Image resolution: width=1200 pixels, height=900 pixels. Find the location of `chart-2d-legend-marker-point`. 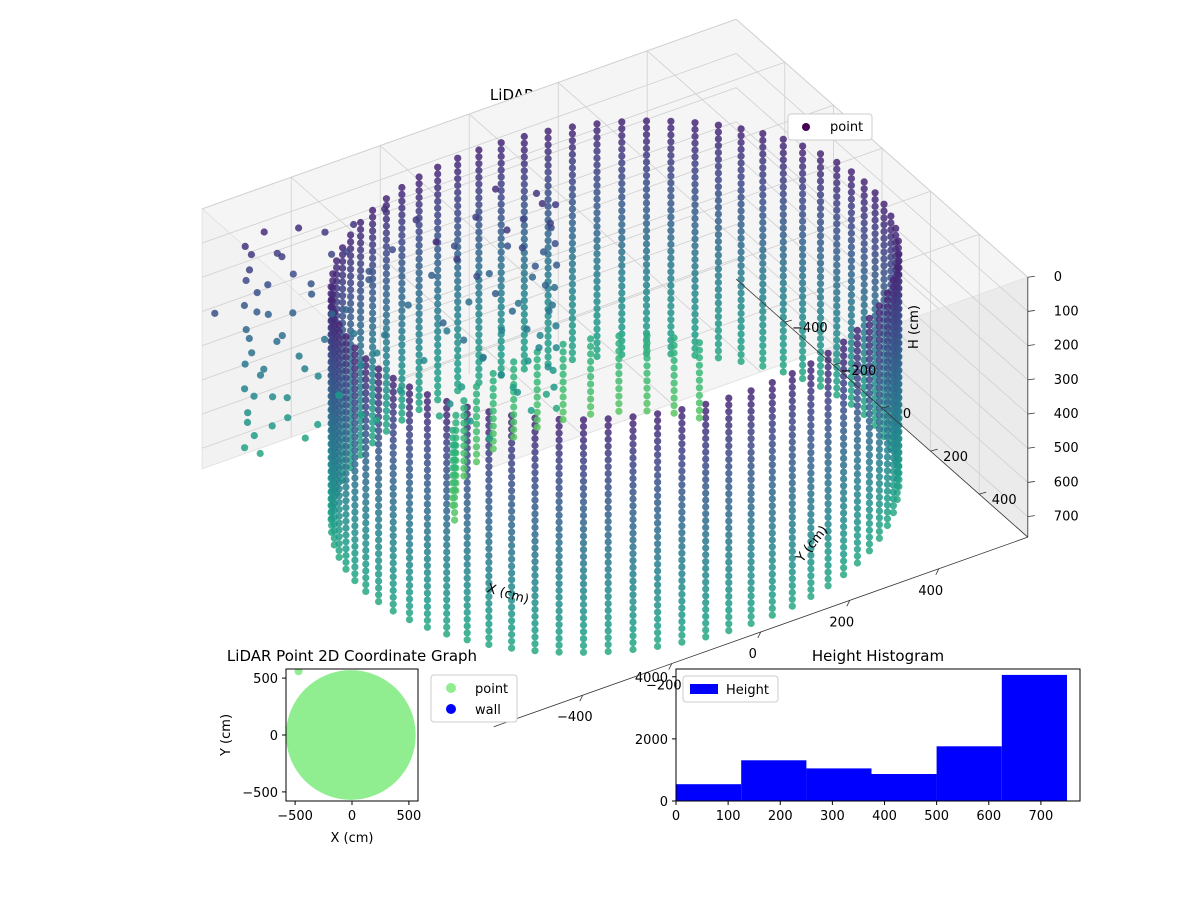

chart-2d-legend-marker-point is located at coordinates (451, 688).